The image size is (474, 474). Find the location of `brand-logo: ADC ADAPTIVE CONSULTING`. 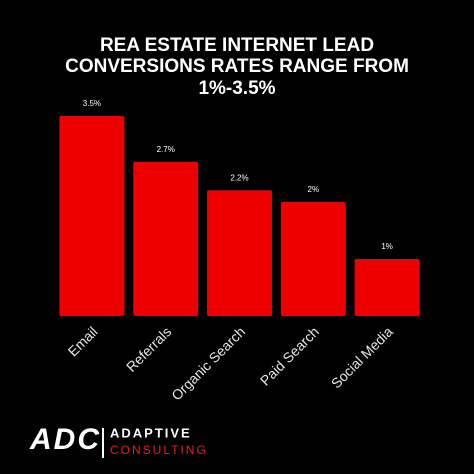

brand-logo: ADC ADAPTIVE CONSULTING is located at coordinates (118, 440).